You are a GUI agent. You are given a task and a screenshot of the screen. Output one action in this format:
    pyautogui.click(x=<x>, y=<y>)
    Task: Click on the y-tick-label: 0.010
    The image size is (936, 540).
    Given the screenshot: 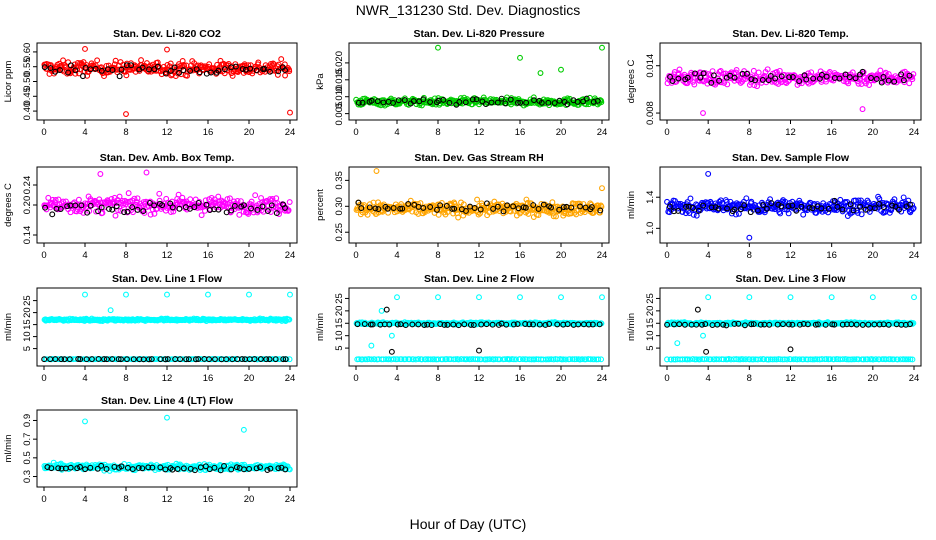 What is the action you would take?
    pyautogui.click(x=339, y=97)
    